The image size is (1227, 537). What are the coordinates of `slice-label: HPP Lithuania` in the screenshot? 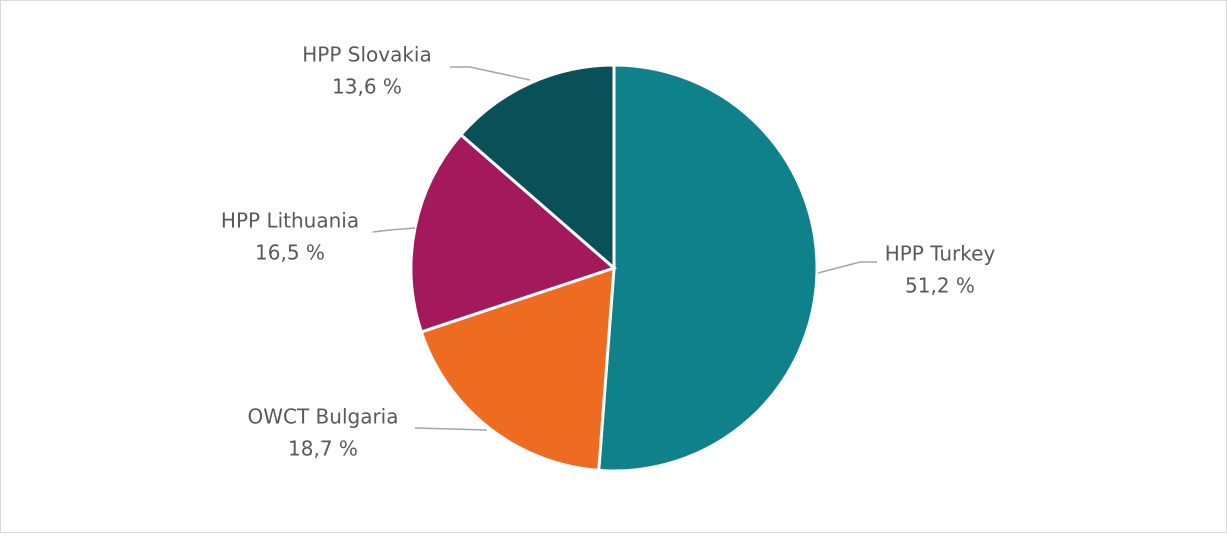 It's located at (290, 221).